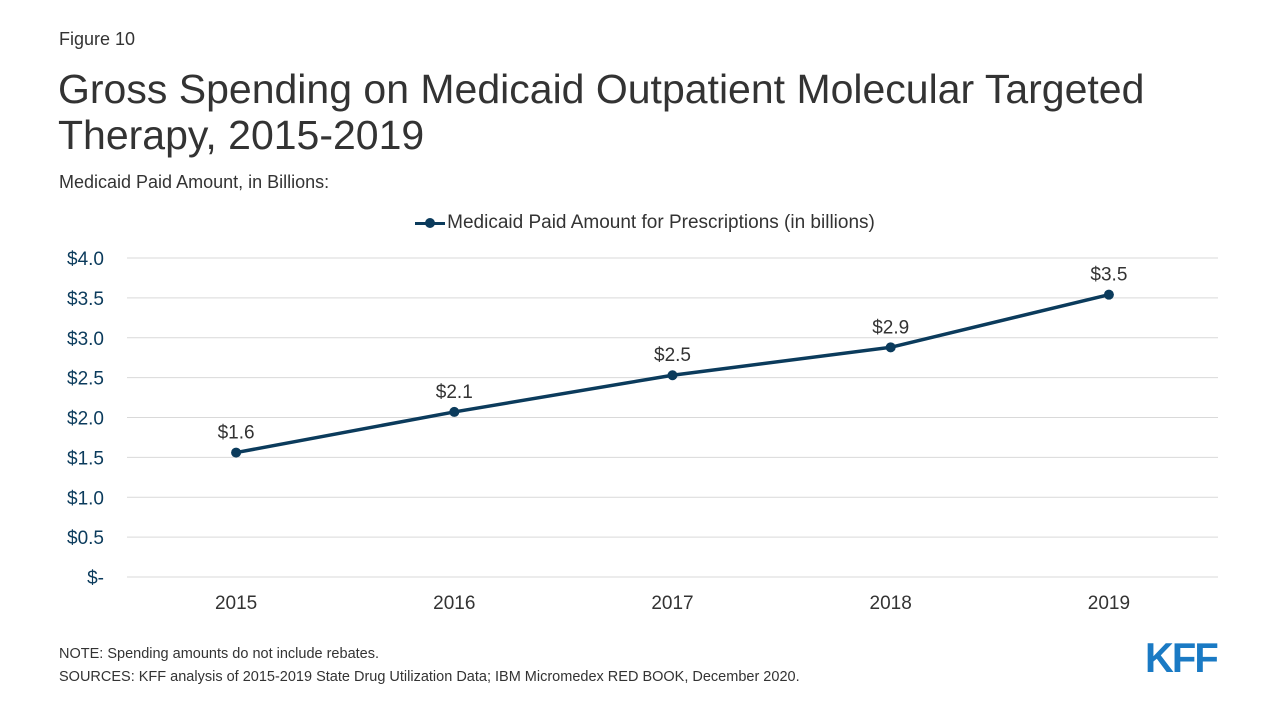 This screenshot has height=720, width=1280. What do you see at coordinates (430, 223) in the screenshot?
I see `legend-line-marker-icon` at bounding box center [430, 223].